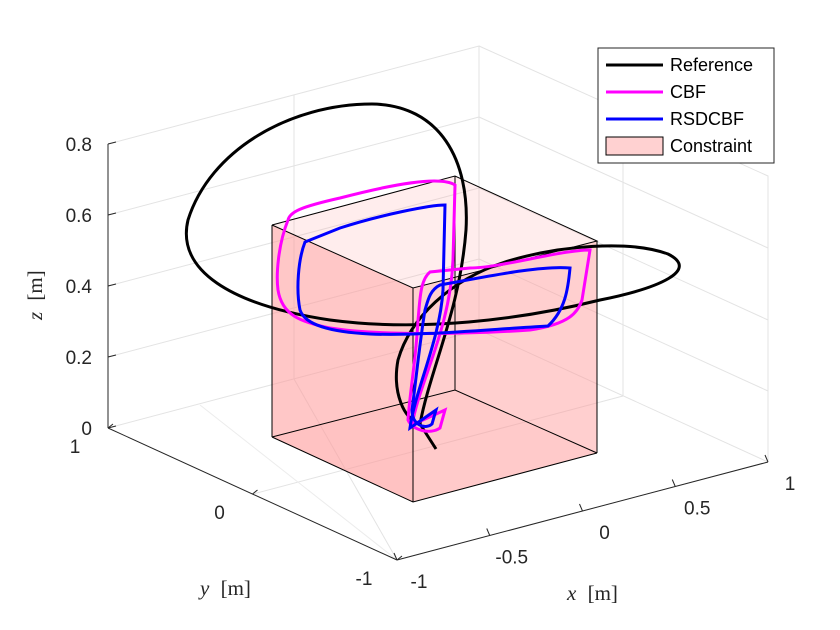 The height and width of the screenshot is (630, 840). What do you see at coordinates (592, 593) in the screenshot?
I see `x-axis-label: x [m]` at bounding box center [592, 593].